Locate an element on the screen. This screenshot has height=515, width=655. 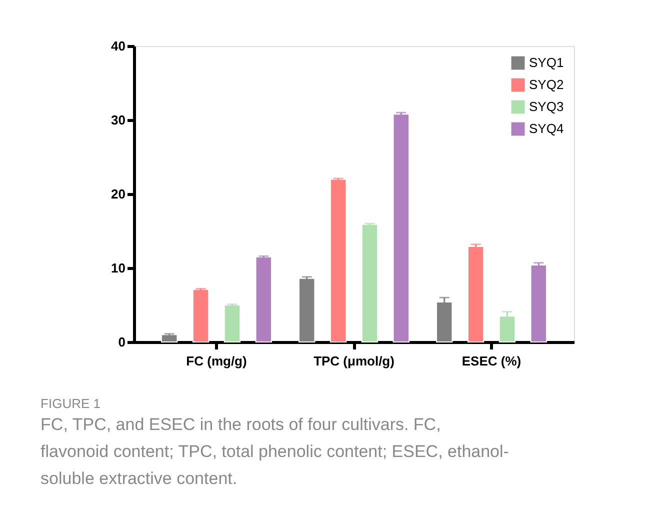
y-tick-label: 0 is located at coordinates (122, 342).